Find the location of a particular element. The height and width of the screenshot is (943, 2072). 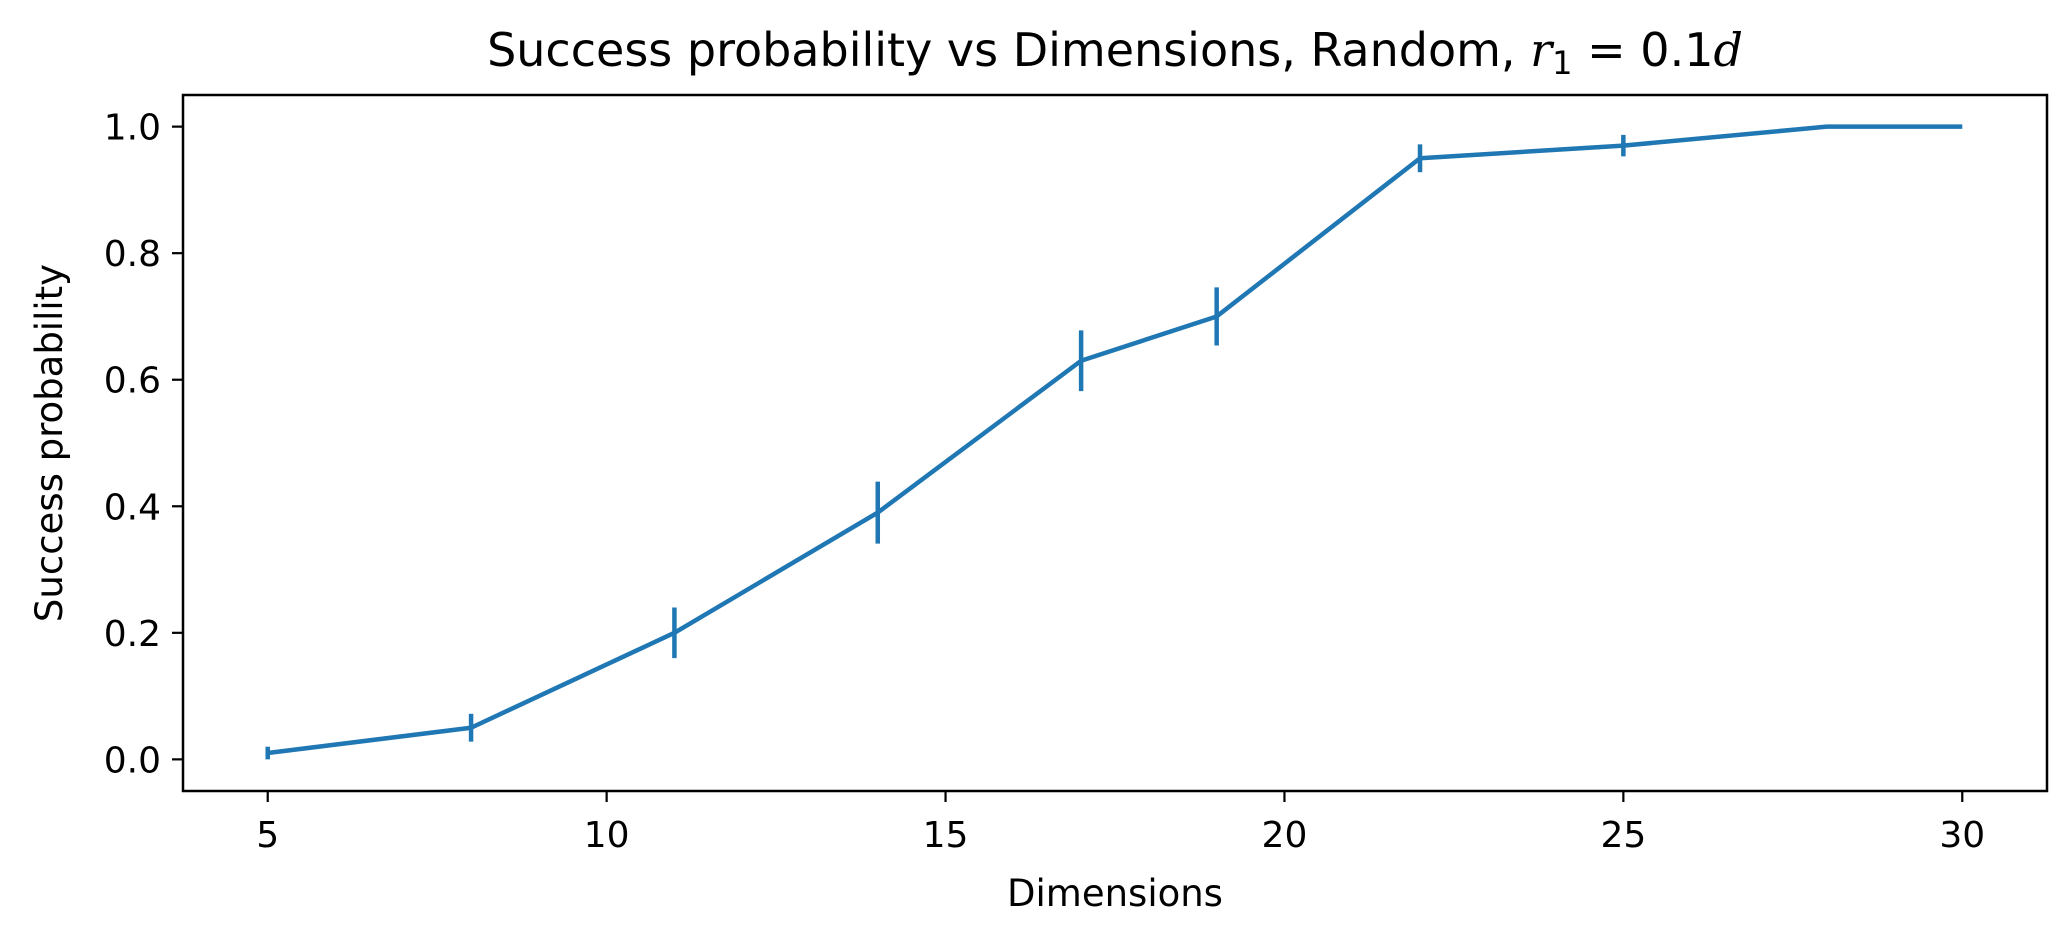

x-axis-label: Dimensions is located at coordinates (1115, 893).